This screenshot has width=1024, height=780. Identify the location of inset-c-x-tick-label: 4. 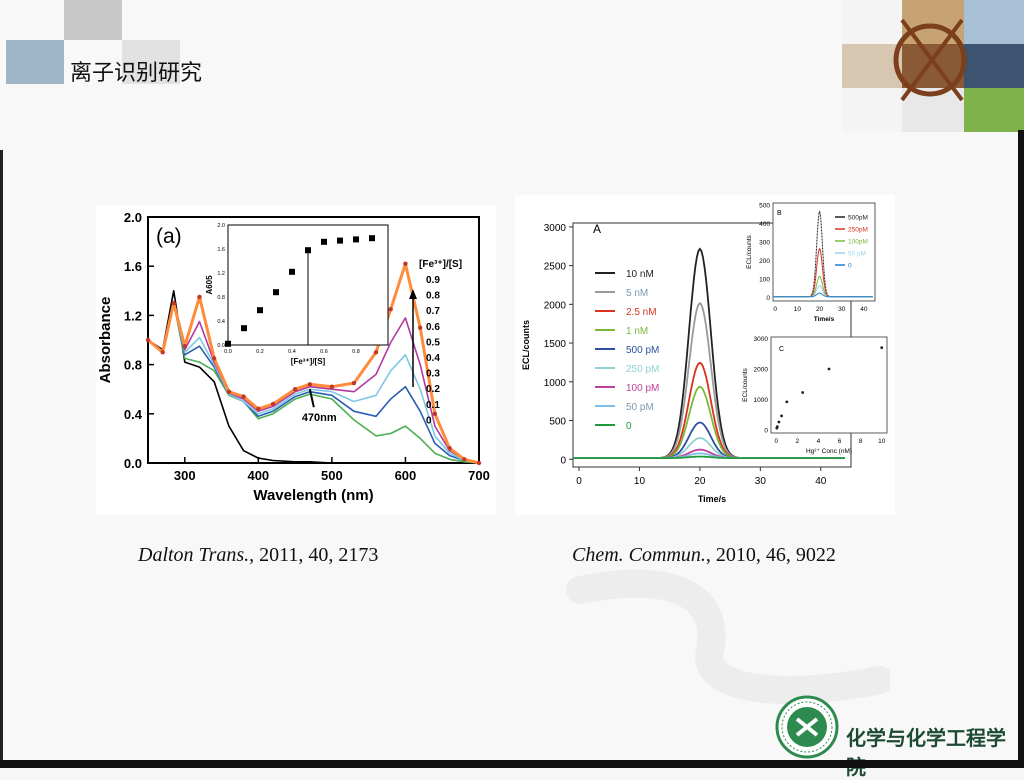
(819, 441).